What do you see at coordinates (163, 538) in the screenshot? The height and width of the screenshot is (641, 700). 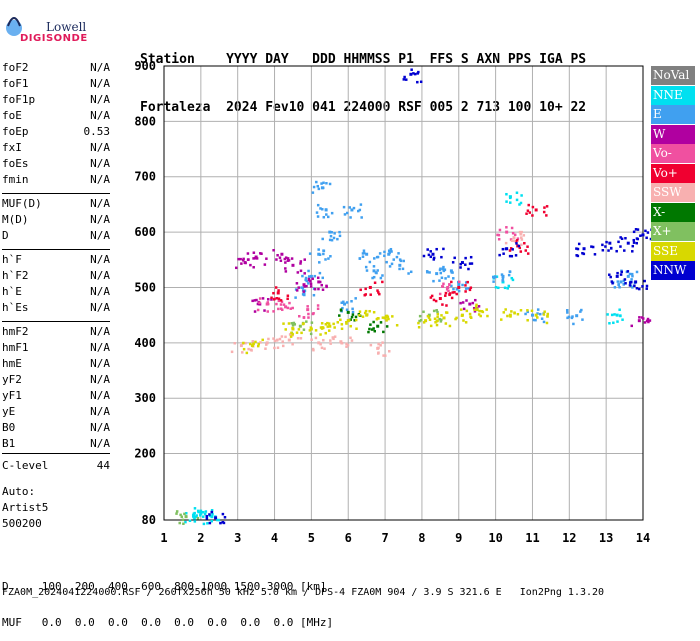 I see `x-tick-label: 1` at bounding box center [163, 538].